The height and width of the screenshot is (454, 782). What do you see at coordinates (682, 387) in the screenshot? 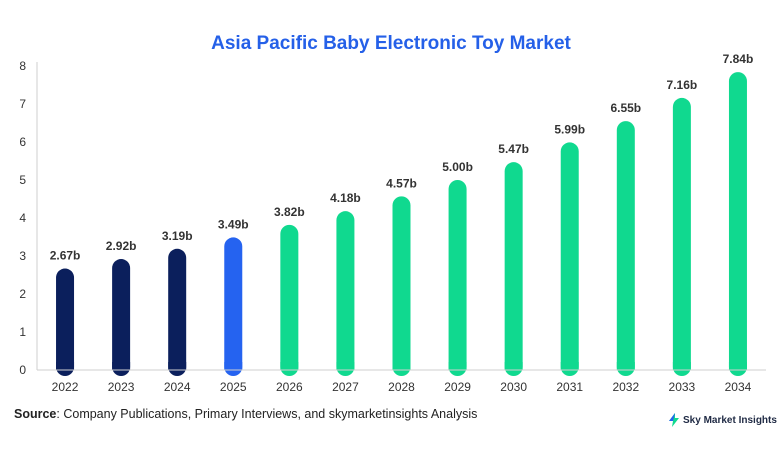
I see `x-tick-label: 2033` at bounding box center [682, 387].